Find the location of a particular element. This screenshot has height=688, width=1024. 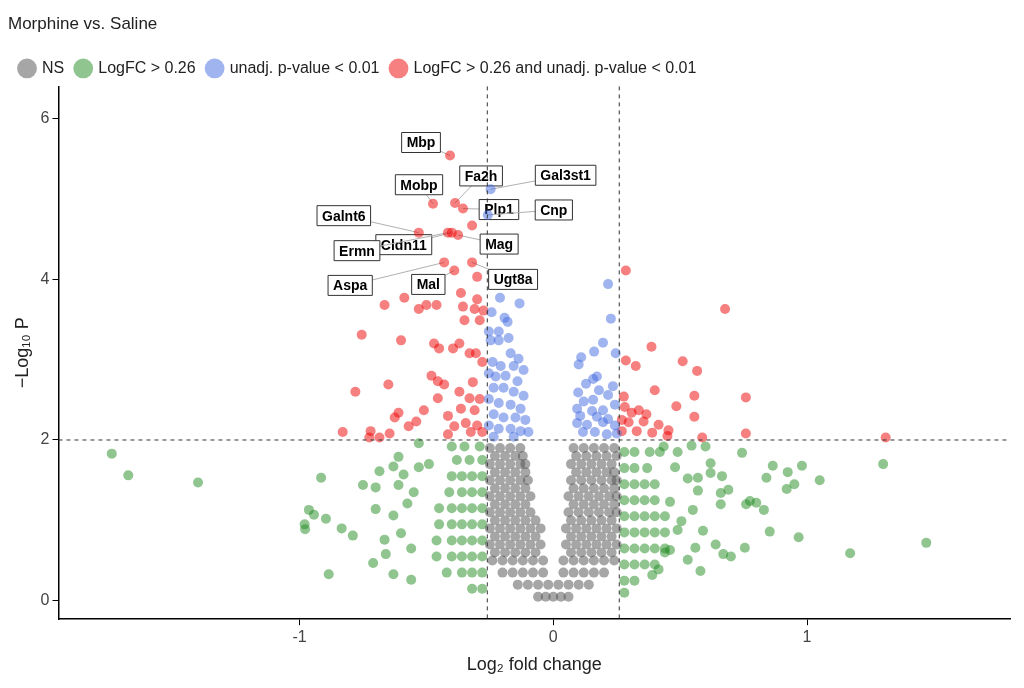

legend-label: LogFC > 0.26 and unadj. p-value < 0.01 is located at coordinates (555, 67).